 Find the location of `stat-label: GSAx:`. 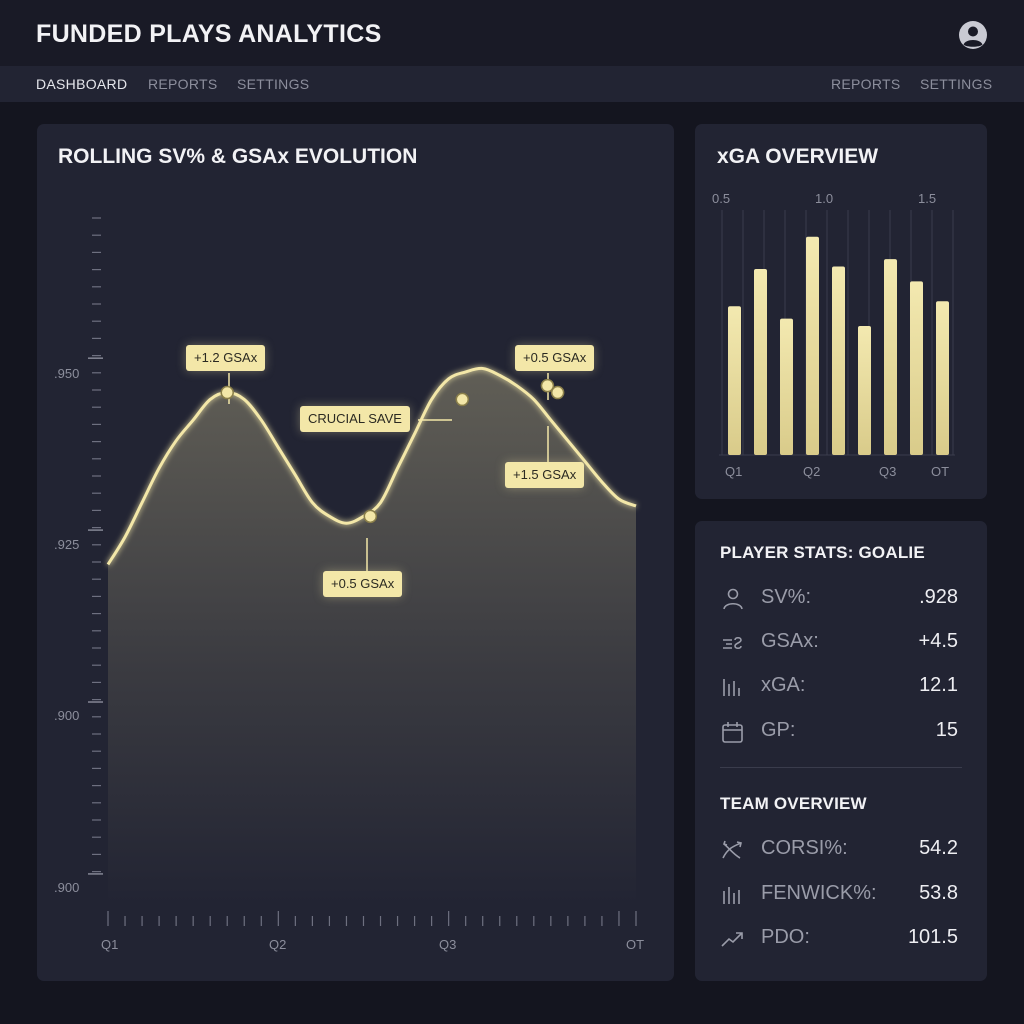

stat-label: GSAx: is located at coordinates (790, 641).